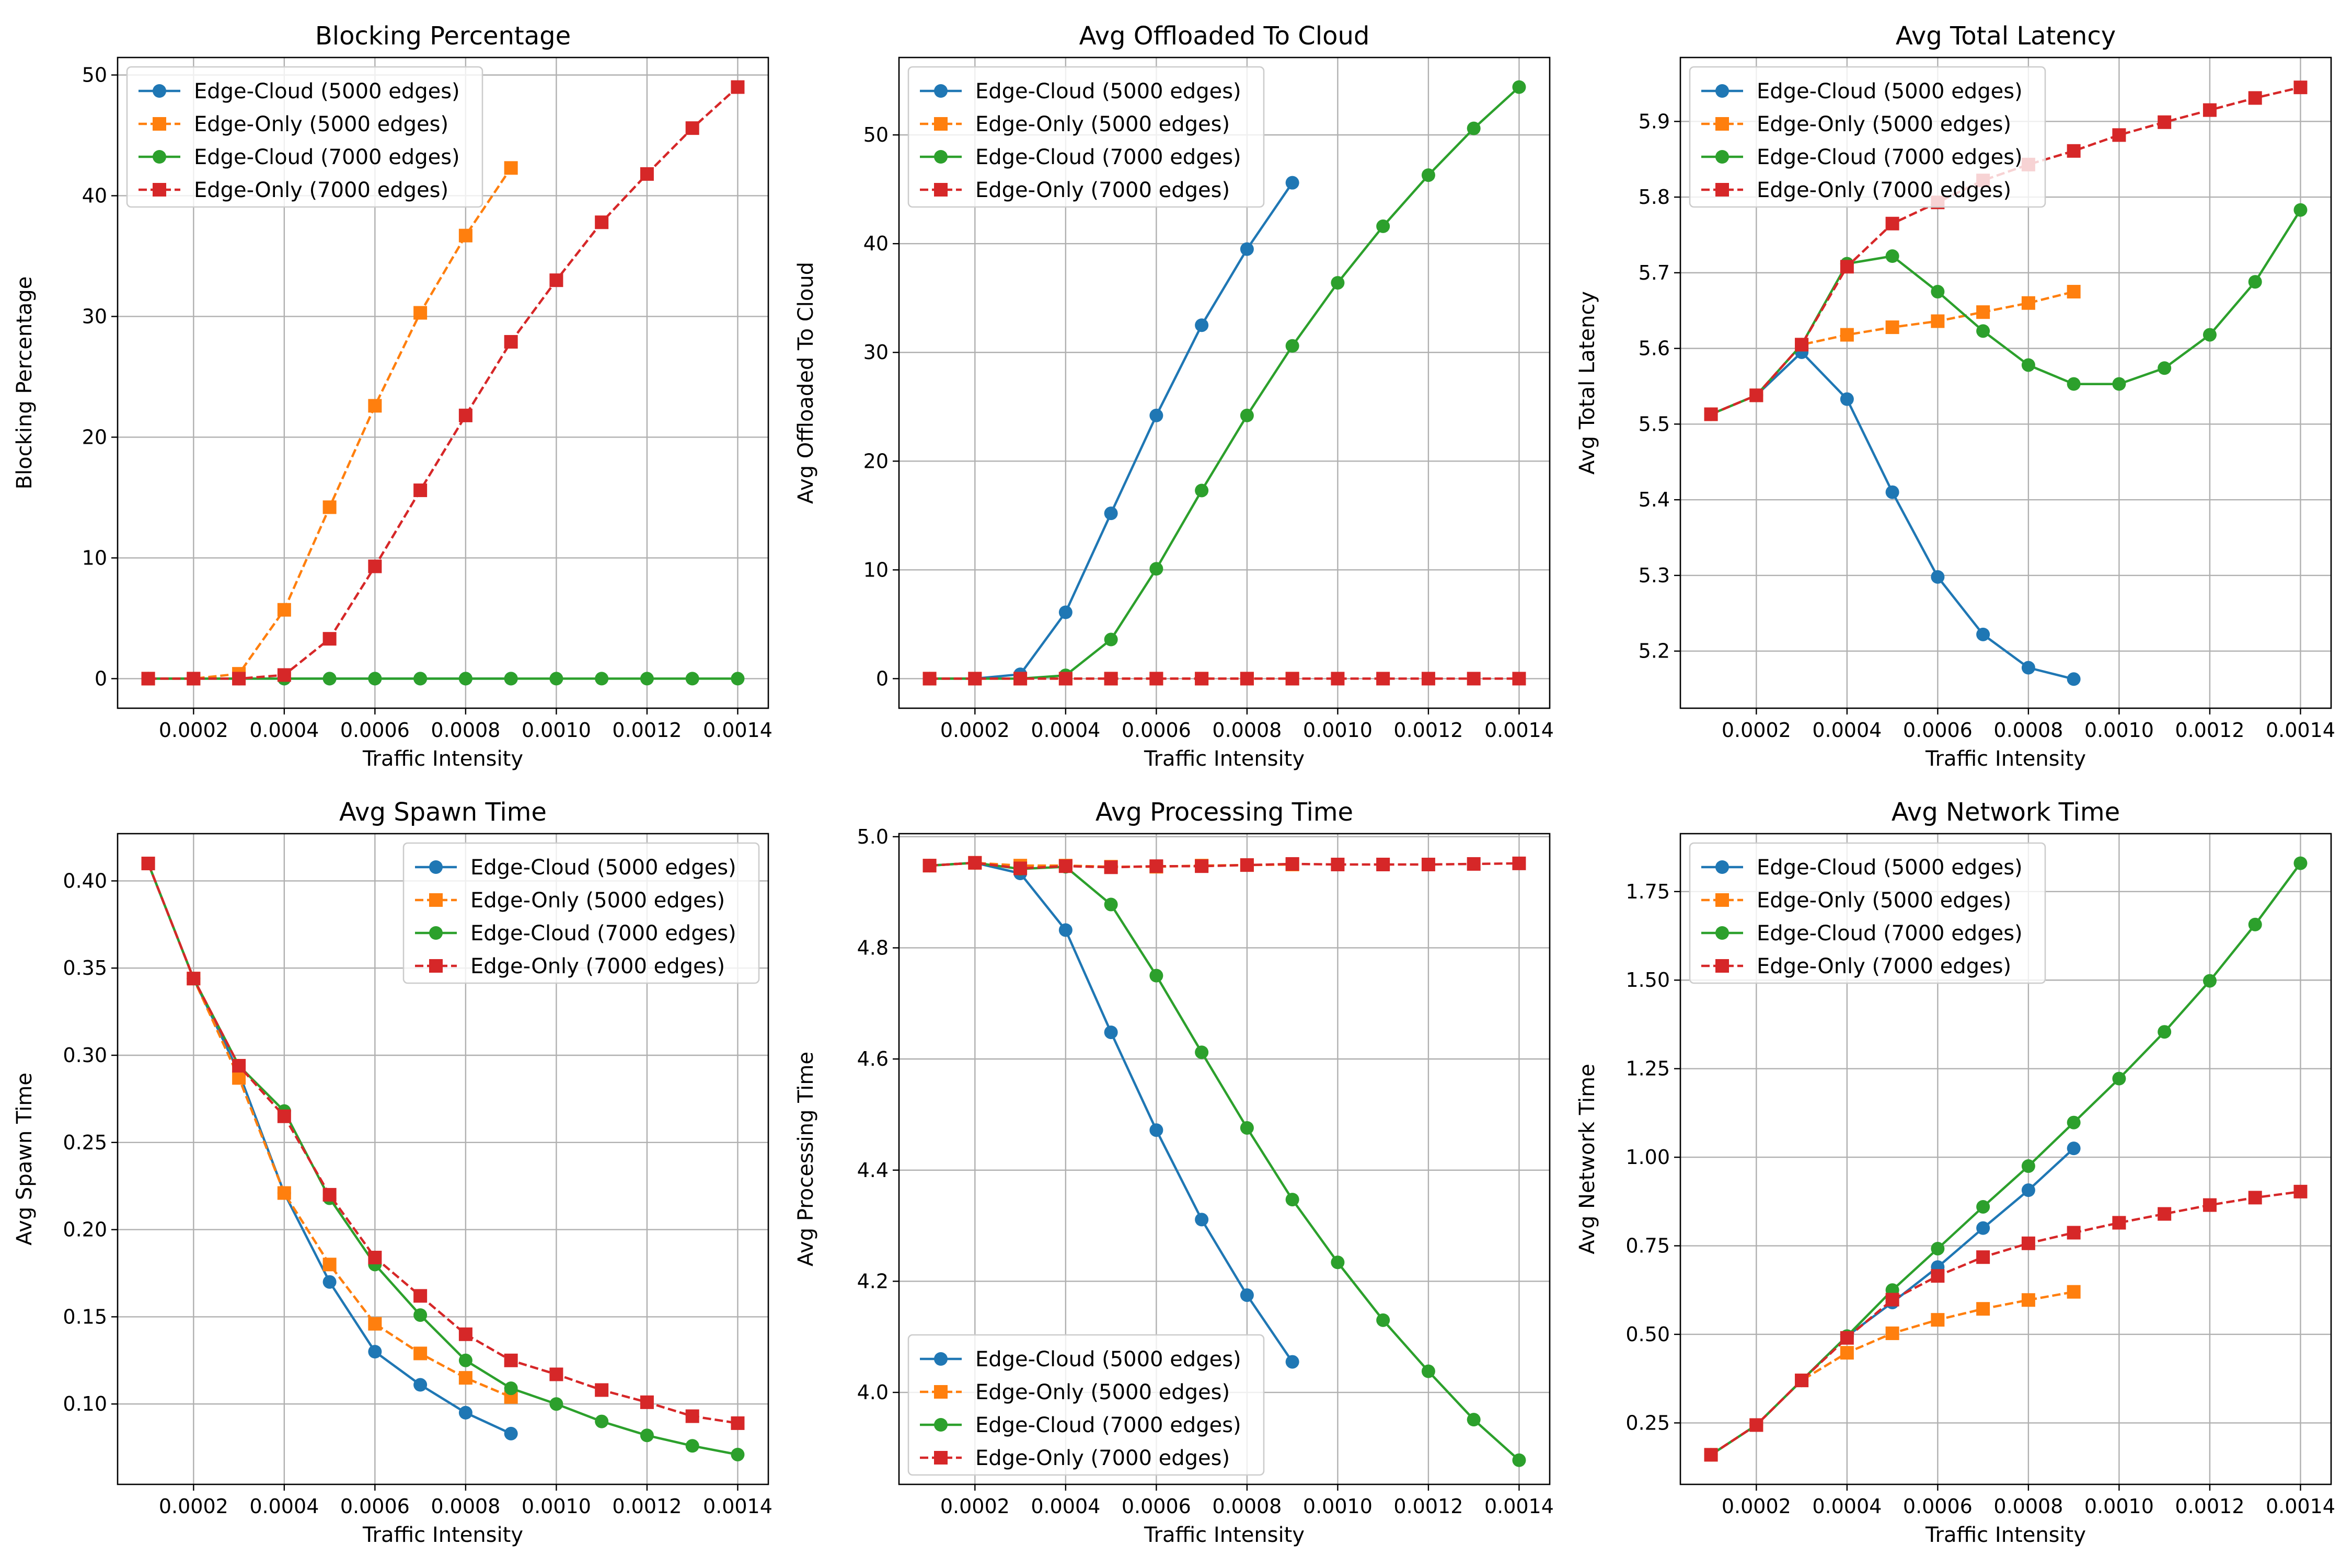 The image size is (2352, 1568). What do you see at coordinates (1647, 891) in the screenshot?
I see `y-tick-label: 1.75` at bounding box center [1647, 891].